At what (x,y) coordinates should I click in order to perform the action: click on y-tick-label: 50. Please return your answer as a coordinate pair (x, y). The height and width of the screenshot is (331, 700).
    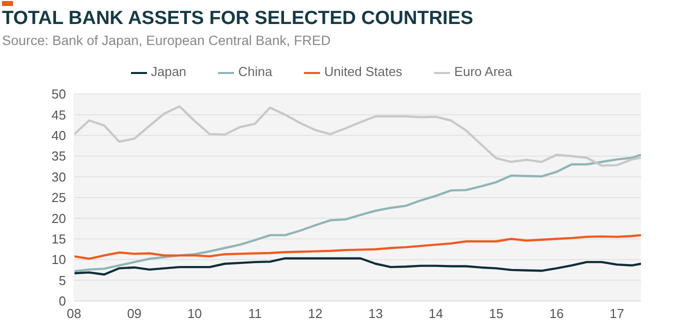
    Looking at the image, I should click on (59, 94).